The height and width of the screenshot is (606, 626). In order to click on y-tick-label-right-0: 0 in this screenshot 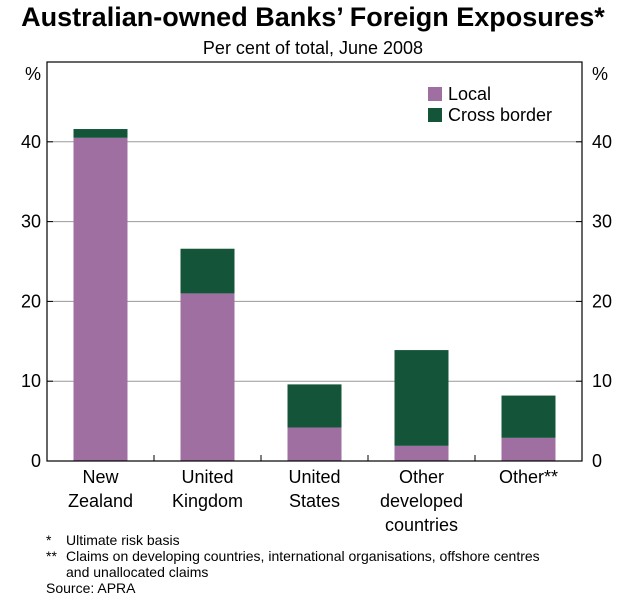, I will do `click(597, 461)`.